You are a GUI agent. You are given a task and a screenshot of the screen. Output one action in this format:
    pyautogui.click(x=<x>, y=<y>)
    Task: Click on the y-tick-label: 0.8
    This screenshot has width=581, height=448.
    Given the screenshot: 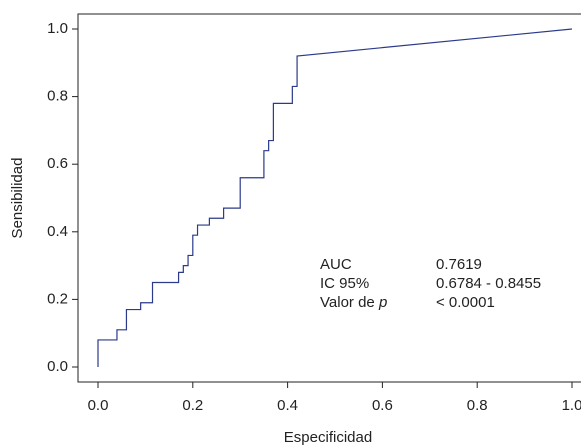 What is the action you would take?
    pyautogui.click(x=57, y=96)
    